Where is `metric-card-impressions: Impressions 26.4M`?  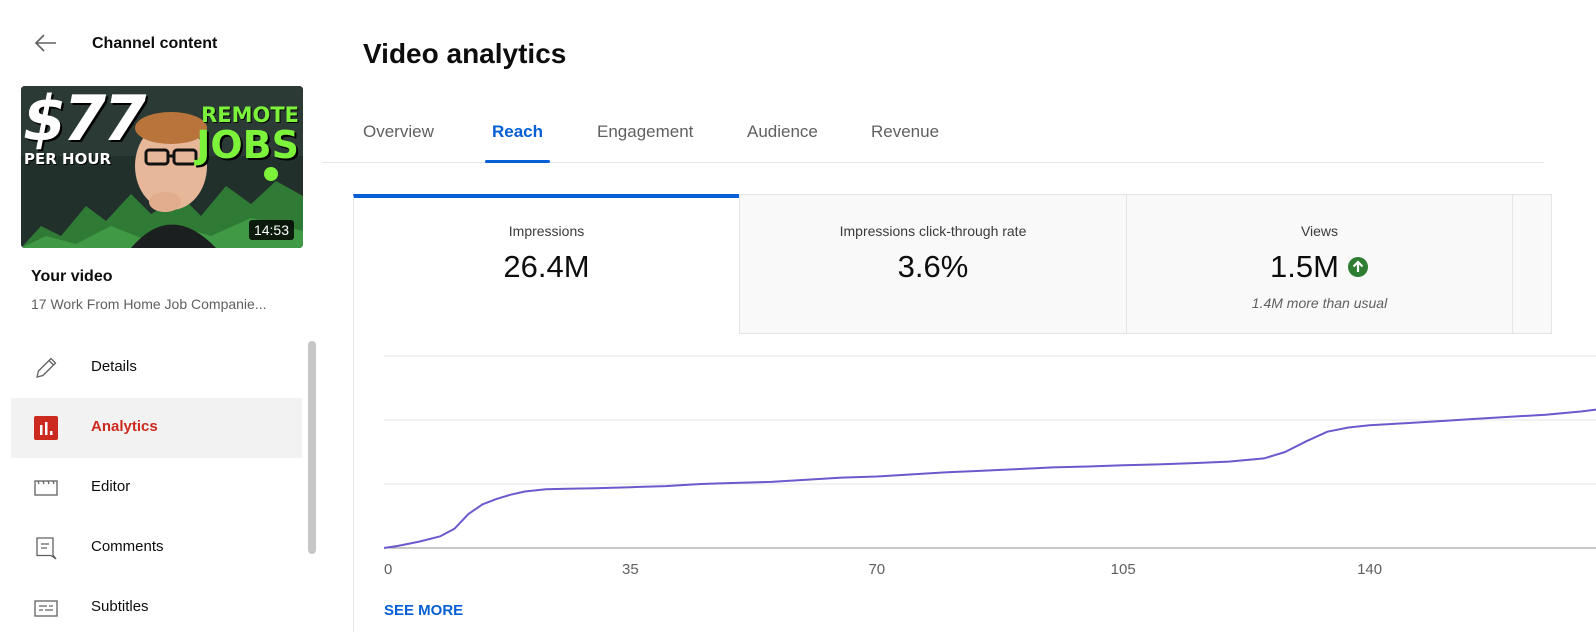 metric-card-impressions: Impressions 26.4M is located at coordinates (546, 264).